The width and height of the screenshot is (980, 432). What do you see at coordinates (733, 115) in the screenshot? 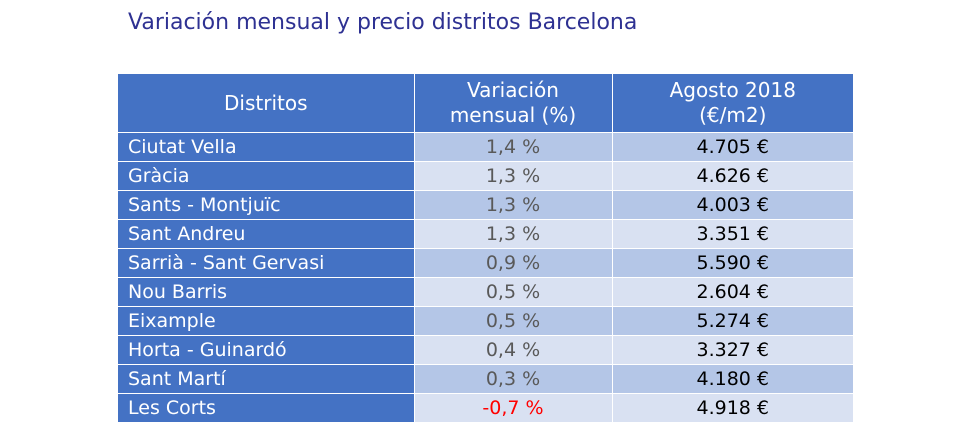
I see `header-price-line2: (€/m2)` at bounding box center [733, 115].